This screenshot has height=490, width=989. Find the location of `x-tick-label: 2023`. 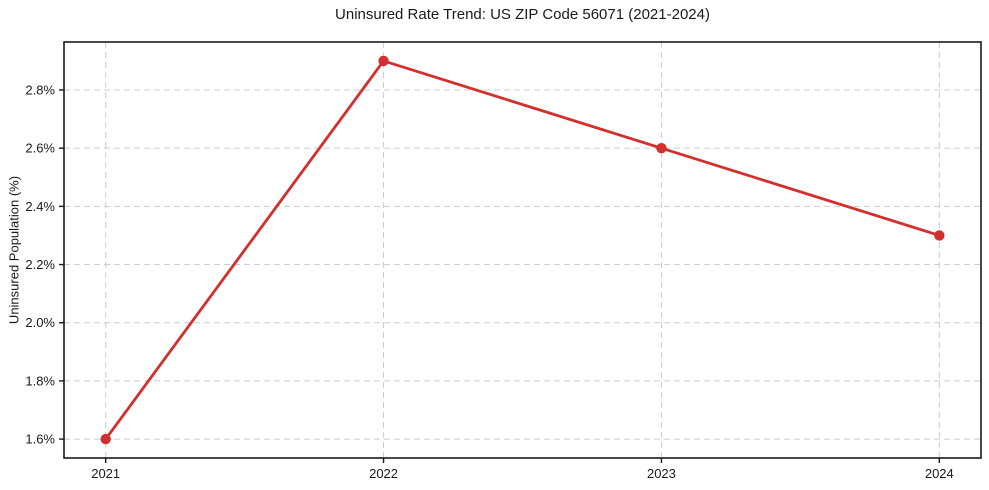

x-tick-label: 2023 is located at coordinates (661, 473).